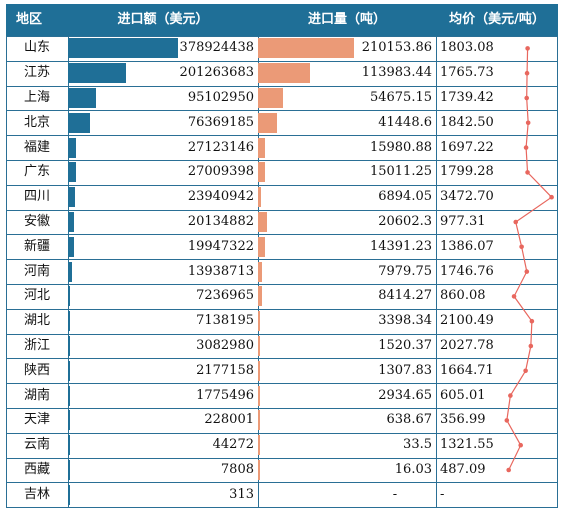  What do you see at coordinates (467, 271) in the screenshot?
I see `price-cell: 1746.76` at bounding box center [467, 271].